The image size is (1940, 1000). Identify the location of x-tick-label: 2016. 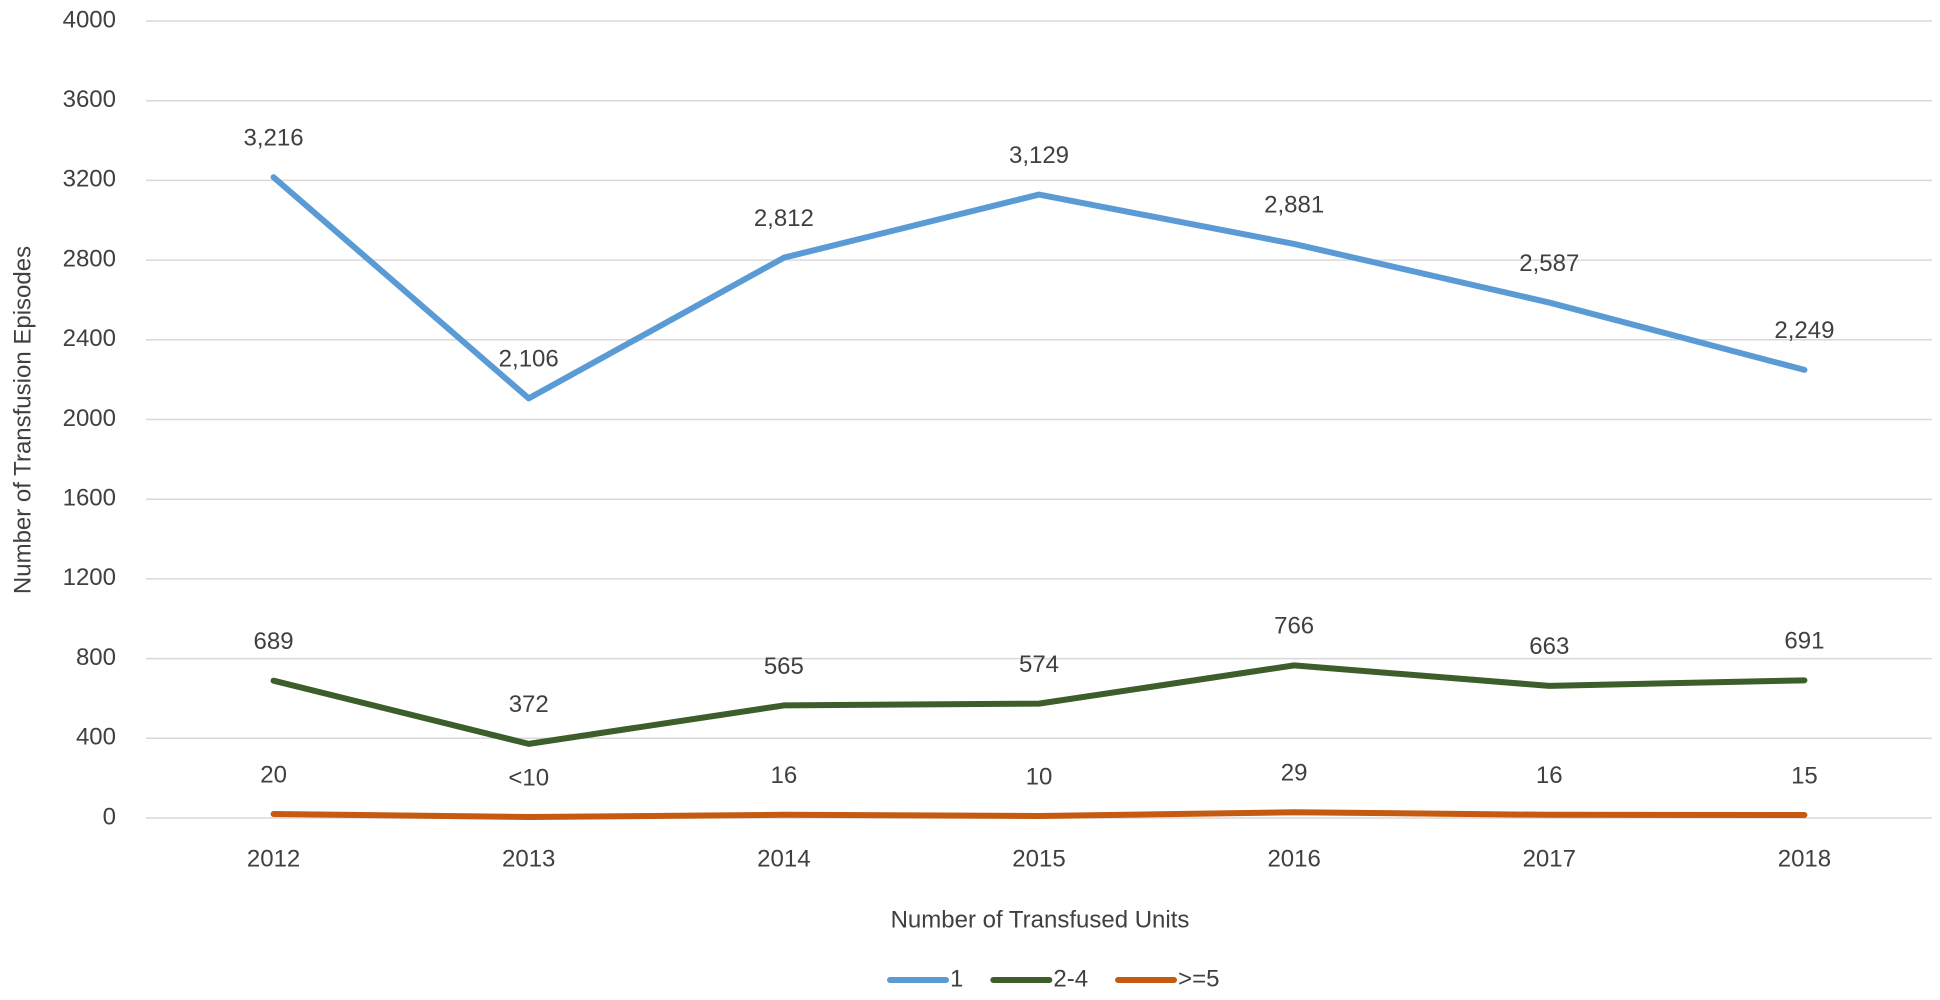
(1293, 858).